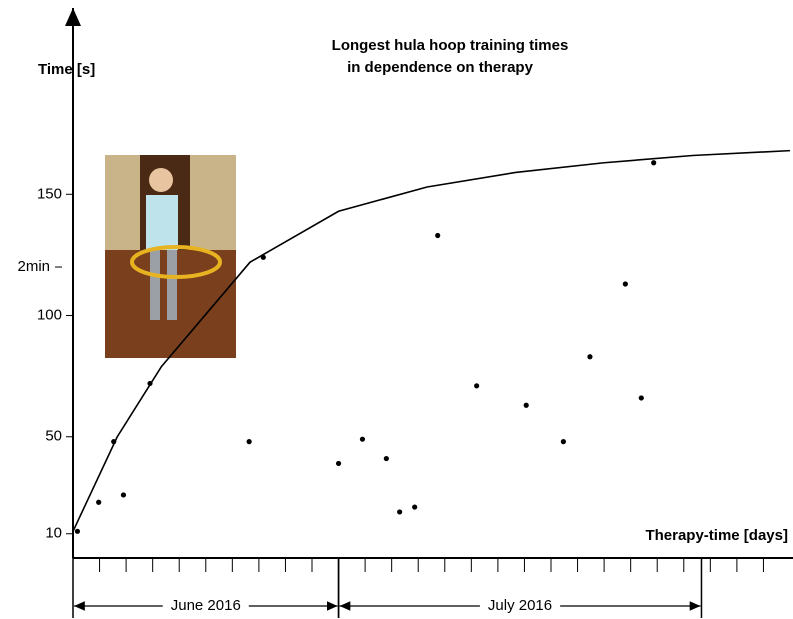 Image resolution: width=793 pixels, height=619 pixels. Describe the element at coordinates (206, 605) in the screenshot. I see `period-label: June 2016` at that location.